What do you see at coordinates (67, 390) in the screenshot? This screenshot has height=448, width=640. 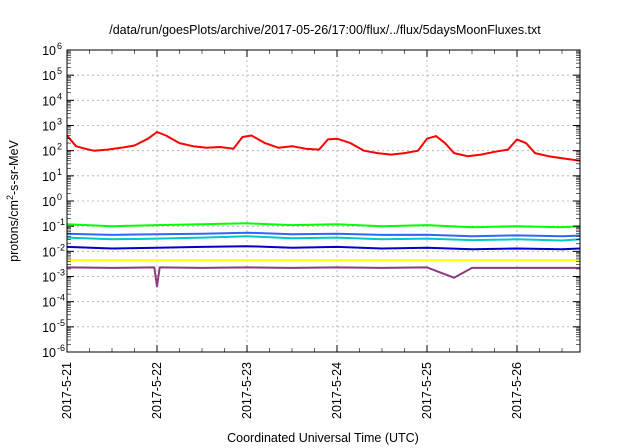 I see `x-tick-label: 2017-5-21` at bounding box center [67, 390].